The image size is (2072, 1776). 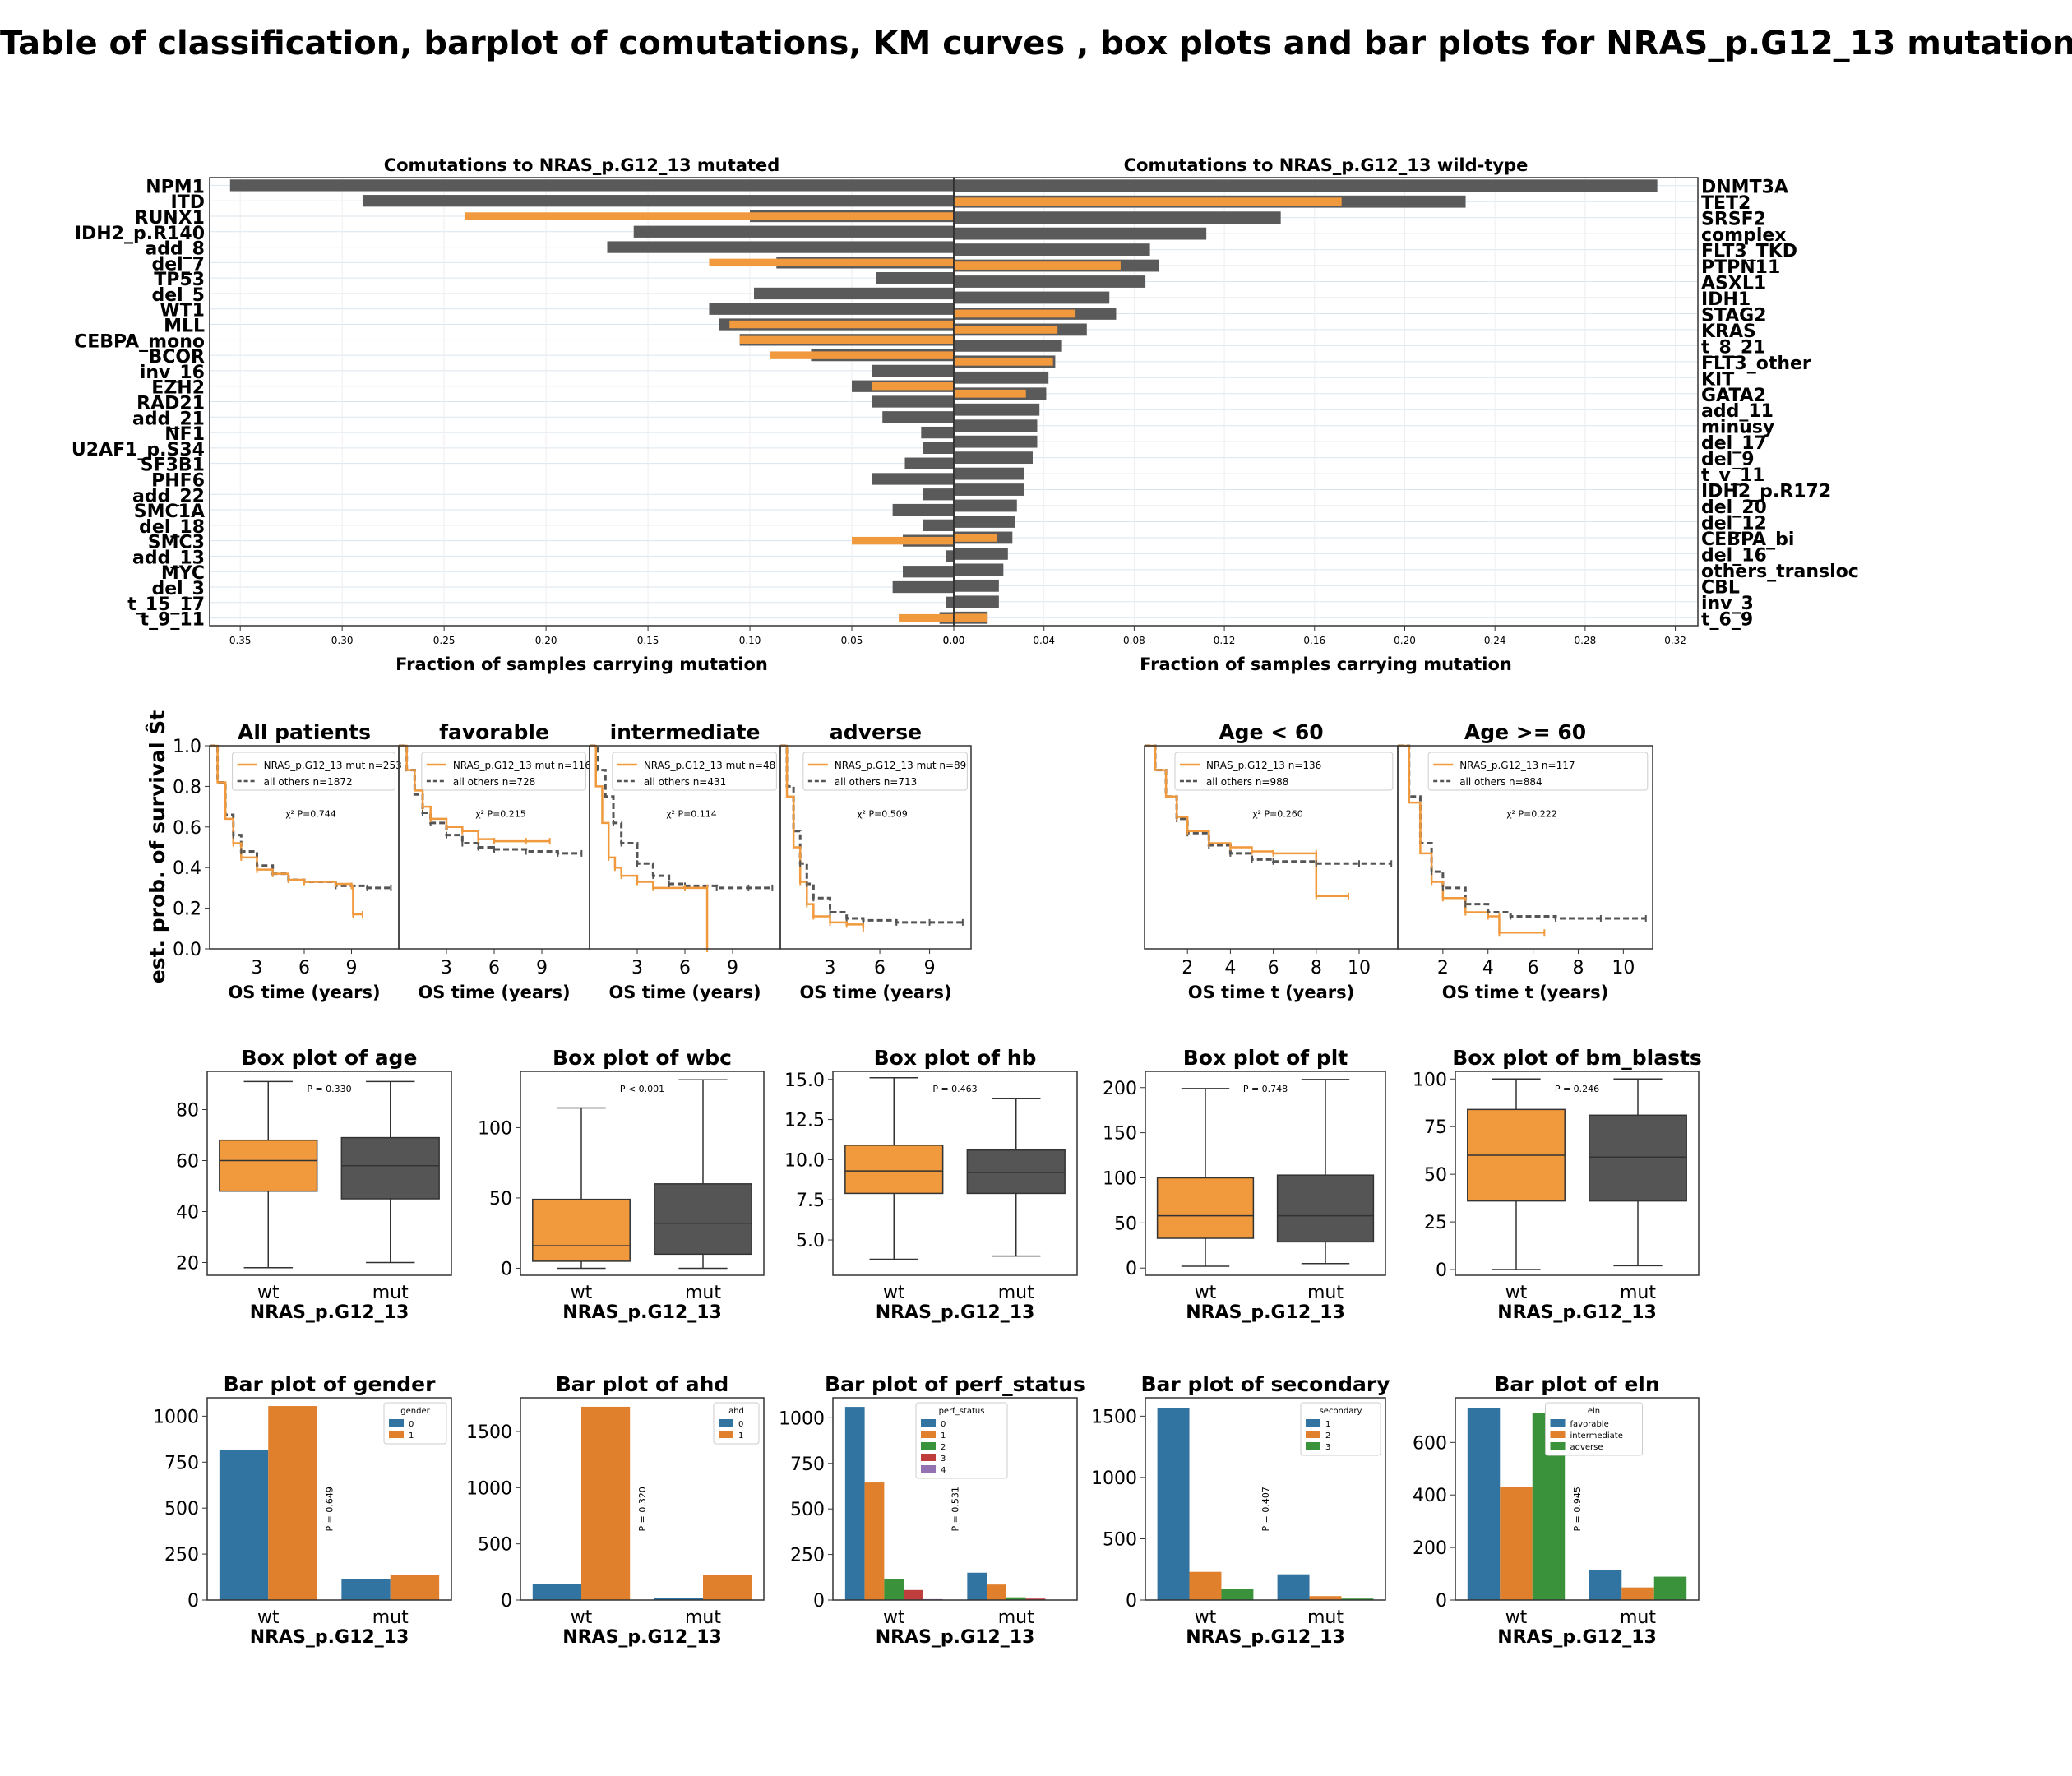 What do you see at coordinates (1488, 968) in the screenshot?
I see `tick-label: 4` at bounding box center [1488, 968].